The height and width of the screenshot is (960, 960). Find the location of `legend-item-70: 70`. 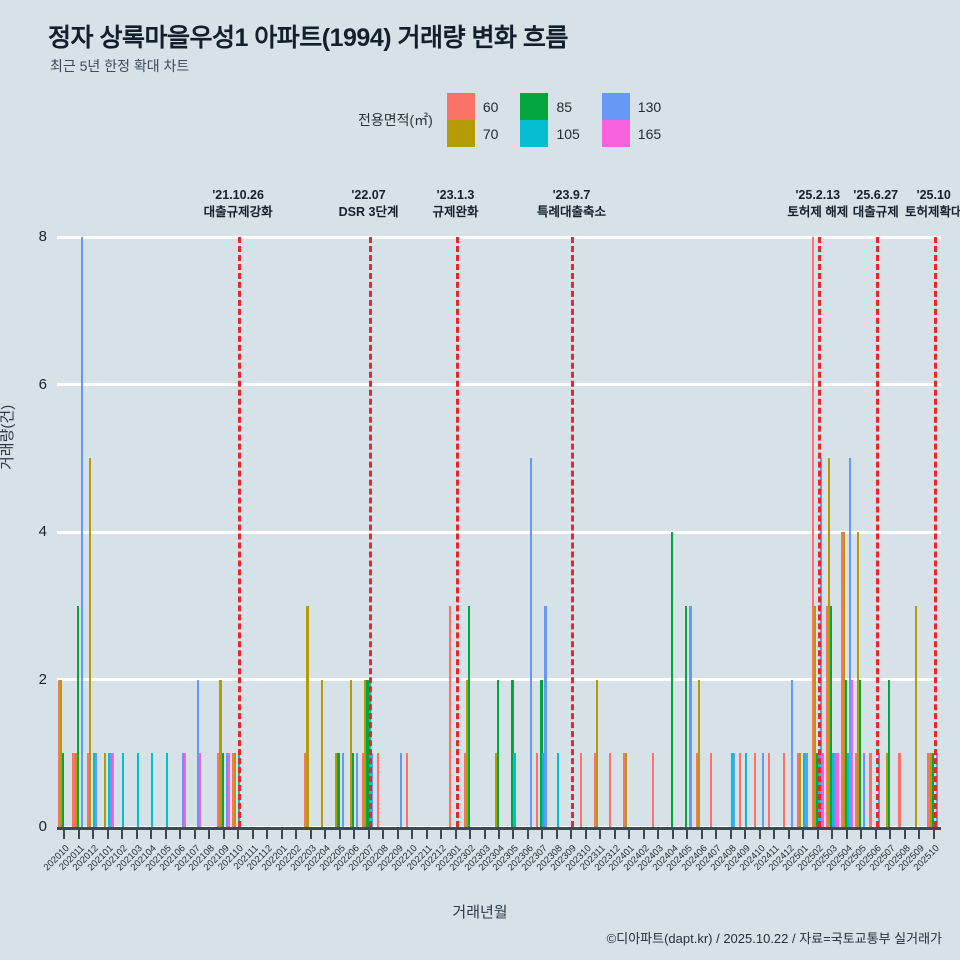

legend-item-70: 70 is located at coordinates (472, 133).